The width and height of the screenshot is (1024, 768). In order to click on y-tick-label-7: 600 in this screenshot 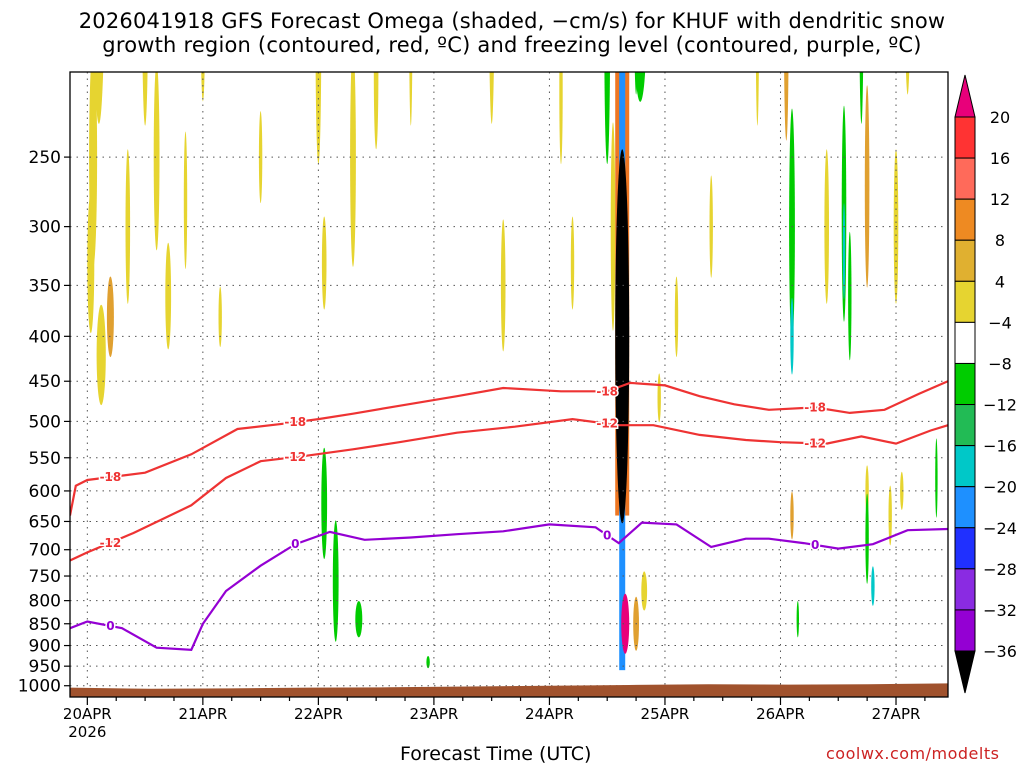, I will do `click(45, 492)`.